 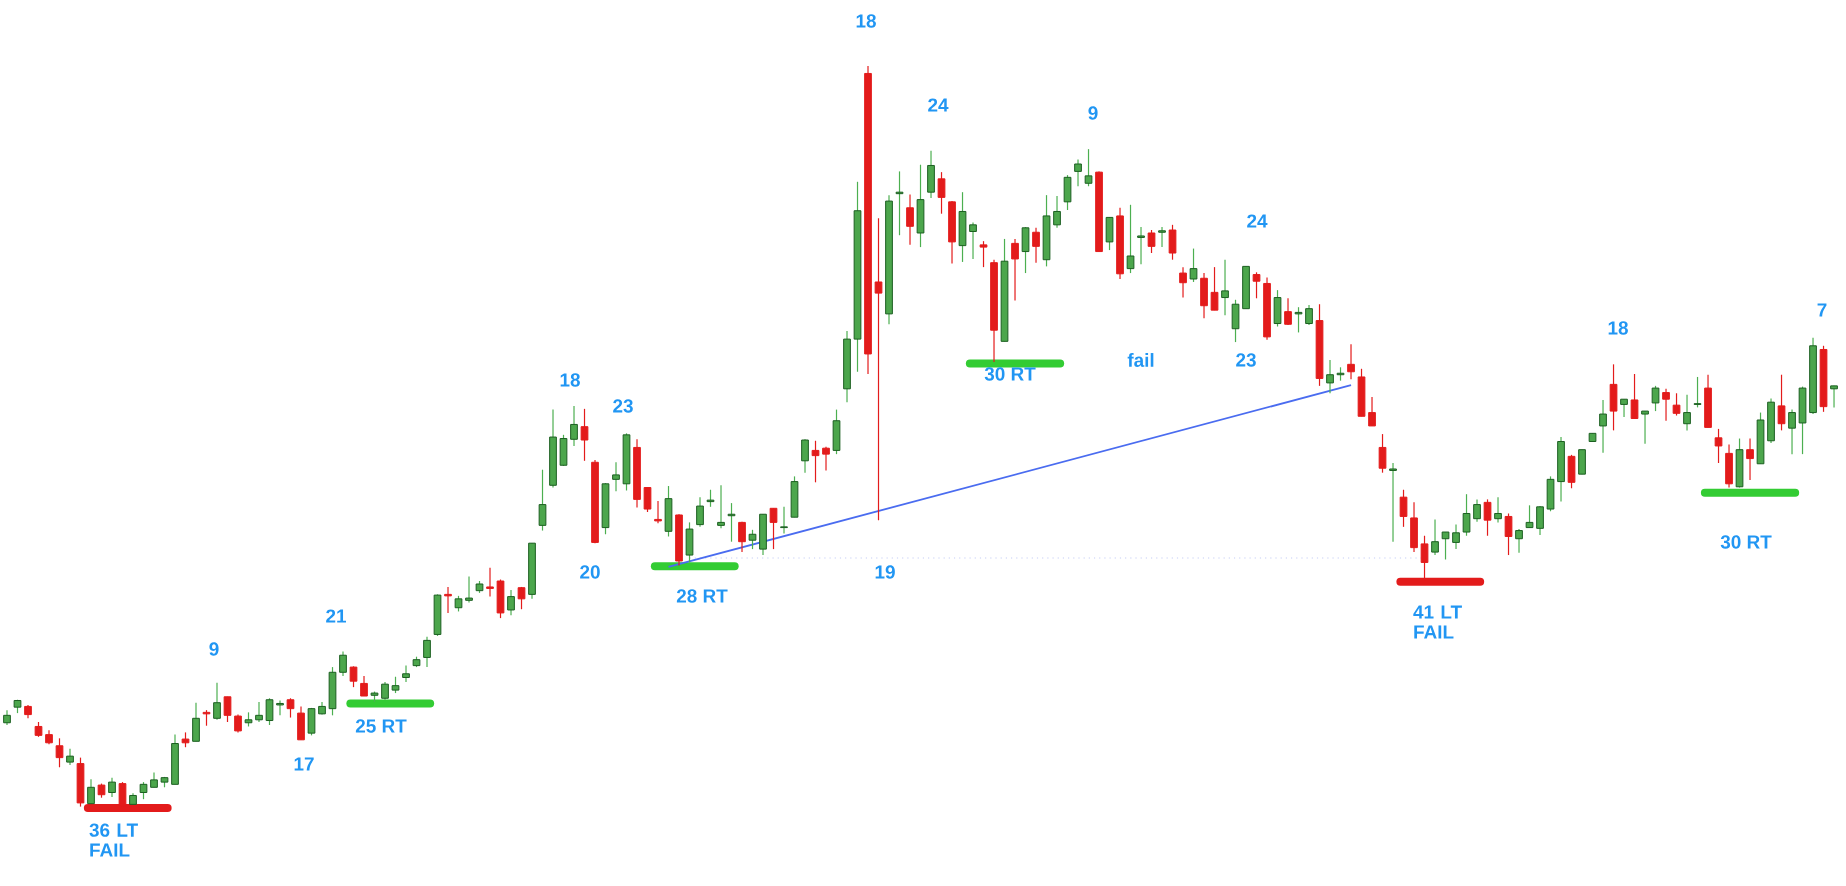 What do you see at coordinates (938, 105) in the screenshot?
I see `annotation: 24` at bounding box center [938, 105].